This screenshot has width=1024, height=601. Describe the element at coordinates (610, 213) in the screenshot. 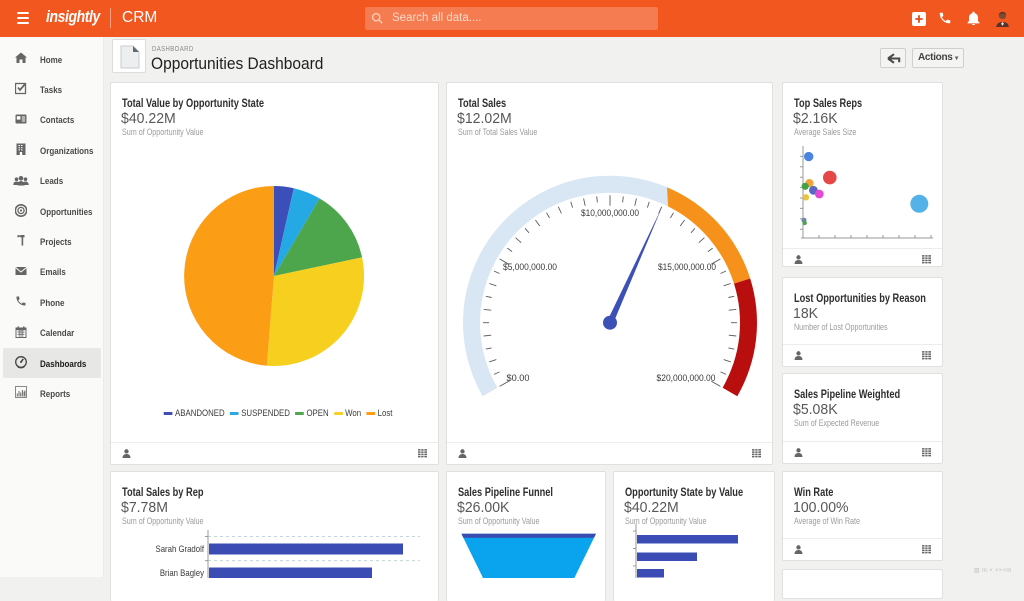

I see `svg-text: $10,000,000.00` at that location.